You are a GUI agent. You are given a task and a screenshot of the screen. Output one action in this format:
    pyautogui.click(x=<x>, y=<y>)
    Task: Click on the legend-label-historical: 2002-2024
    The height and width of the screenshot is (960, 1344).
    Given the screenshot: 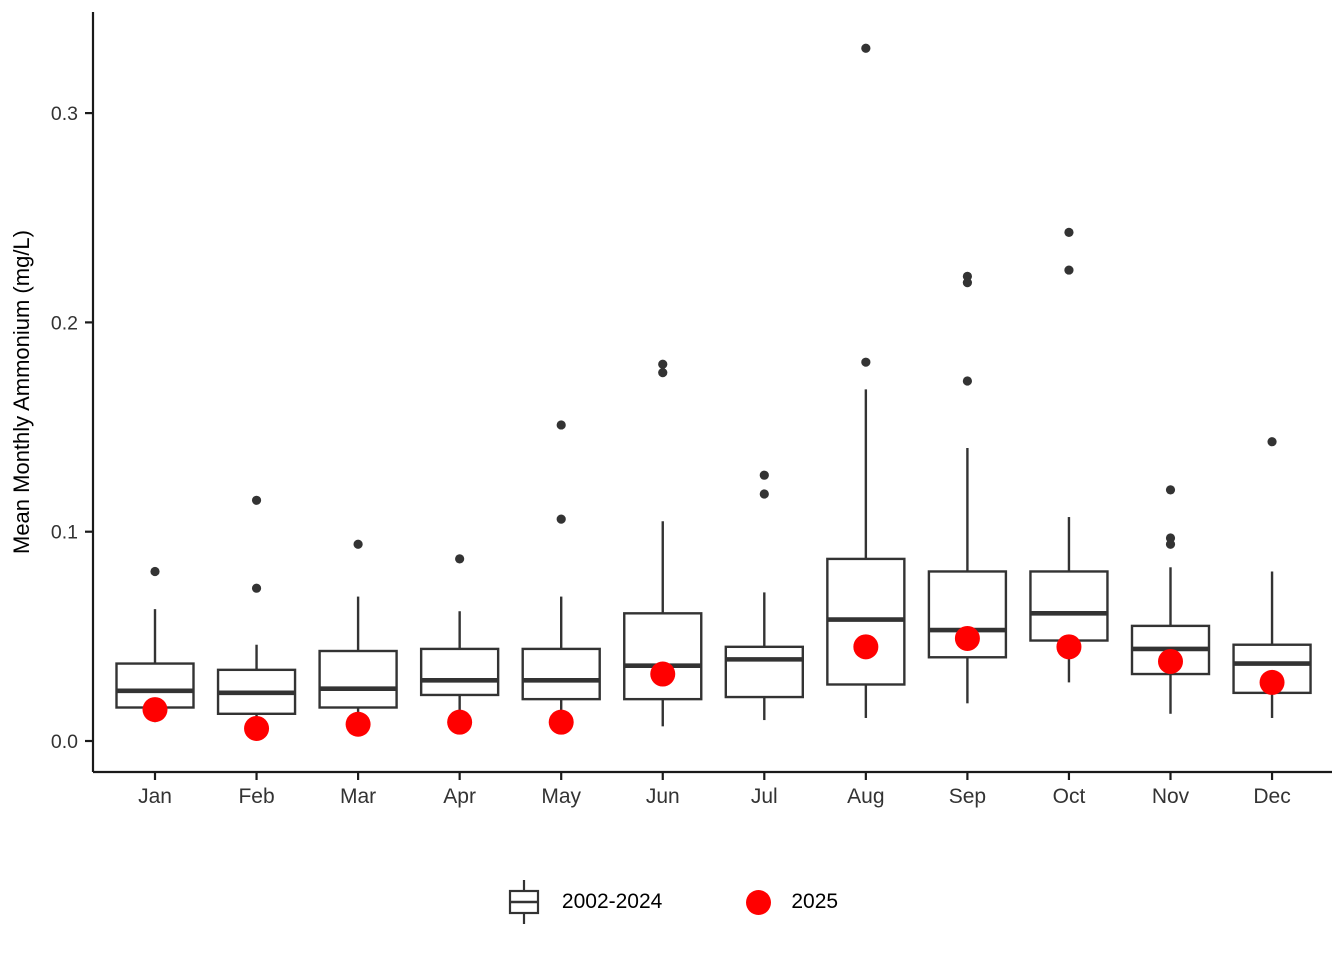 What is the action you would take?
    pyautogui.click(x=612, y=901)
    